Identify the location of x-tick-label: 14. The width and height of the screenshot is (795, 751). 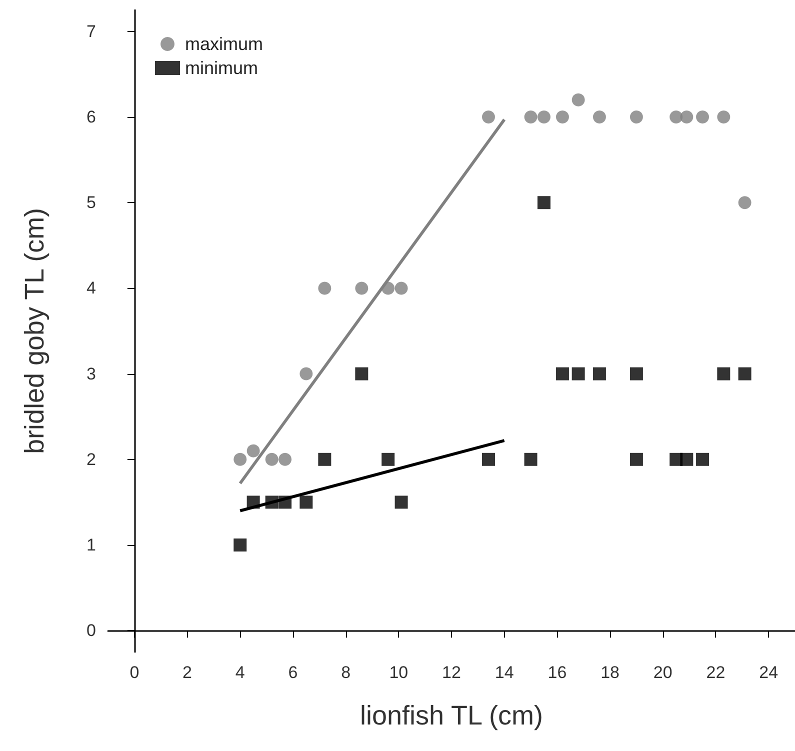
(504, 672).